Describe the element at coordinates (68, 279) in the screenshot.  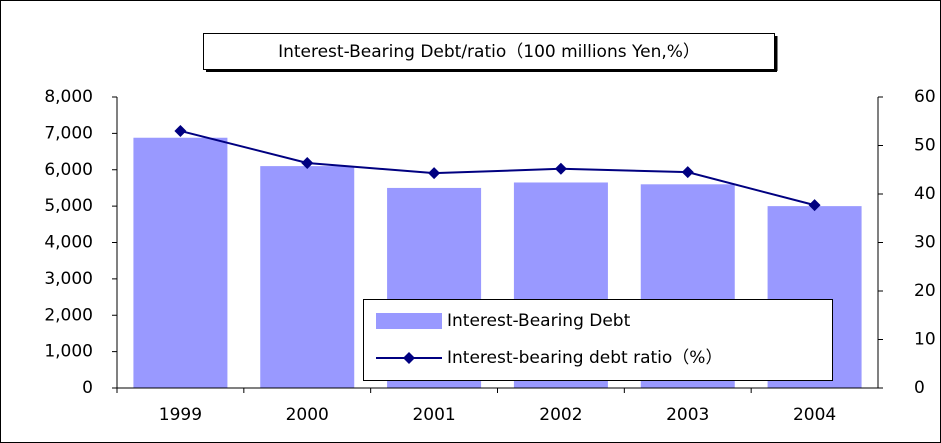
I see `y-tick-label: 3,000` at that location.